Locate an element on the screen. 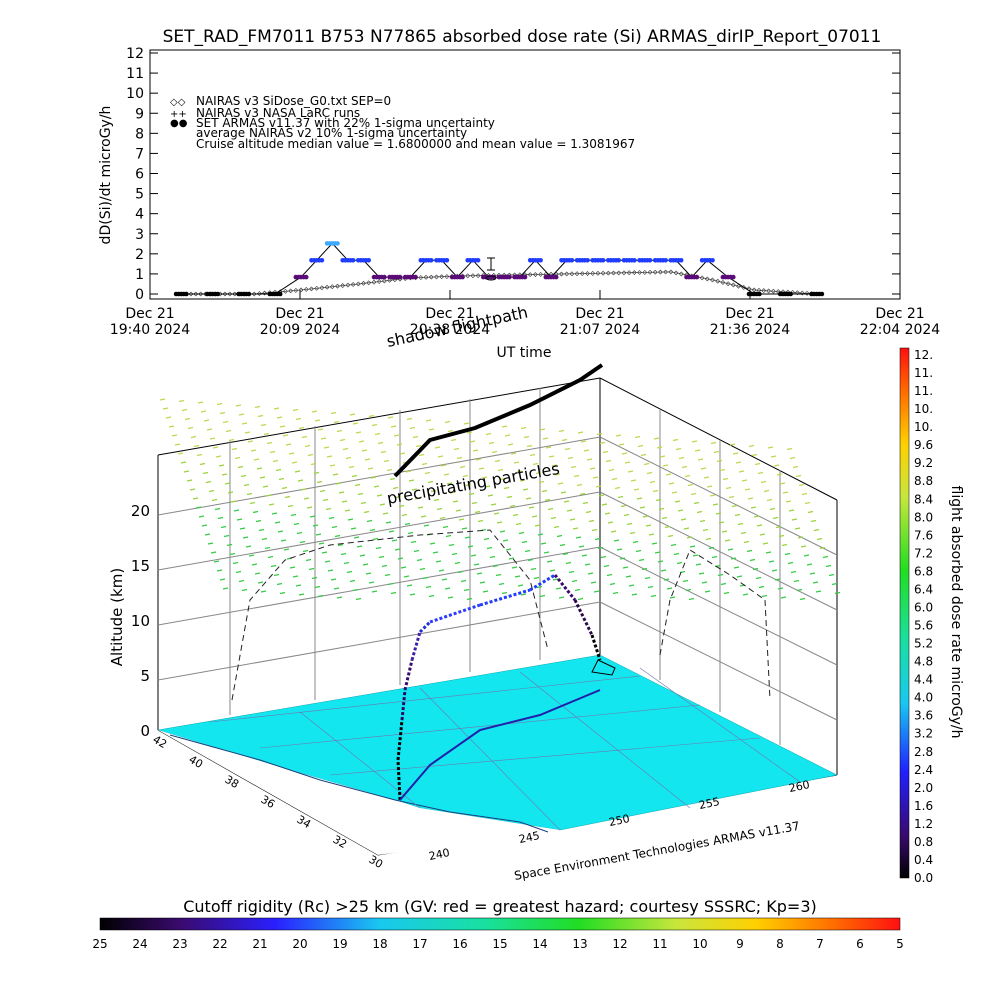  map-ocean is located at coordinates (359, 792).